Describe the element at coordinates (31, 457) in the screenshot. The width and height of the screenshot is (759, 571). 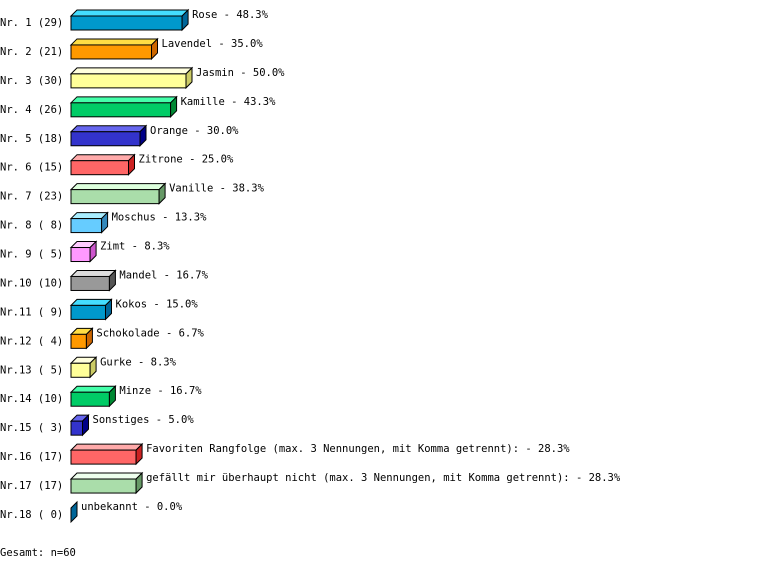
I see `category-label: Nr.16 (17)` at that location.